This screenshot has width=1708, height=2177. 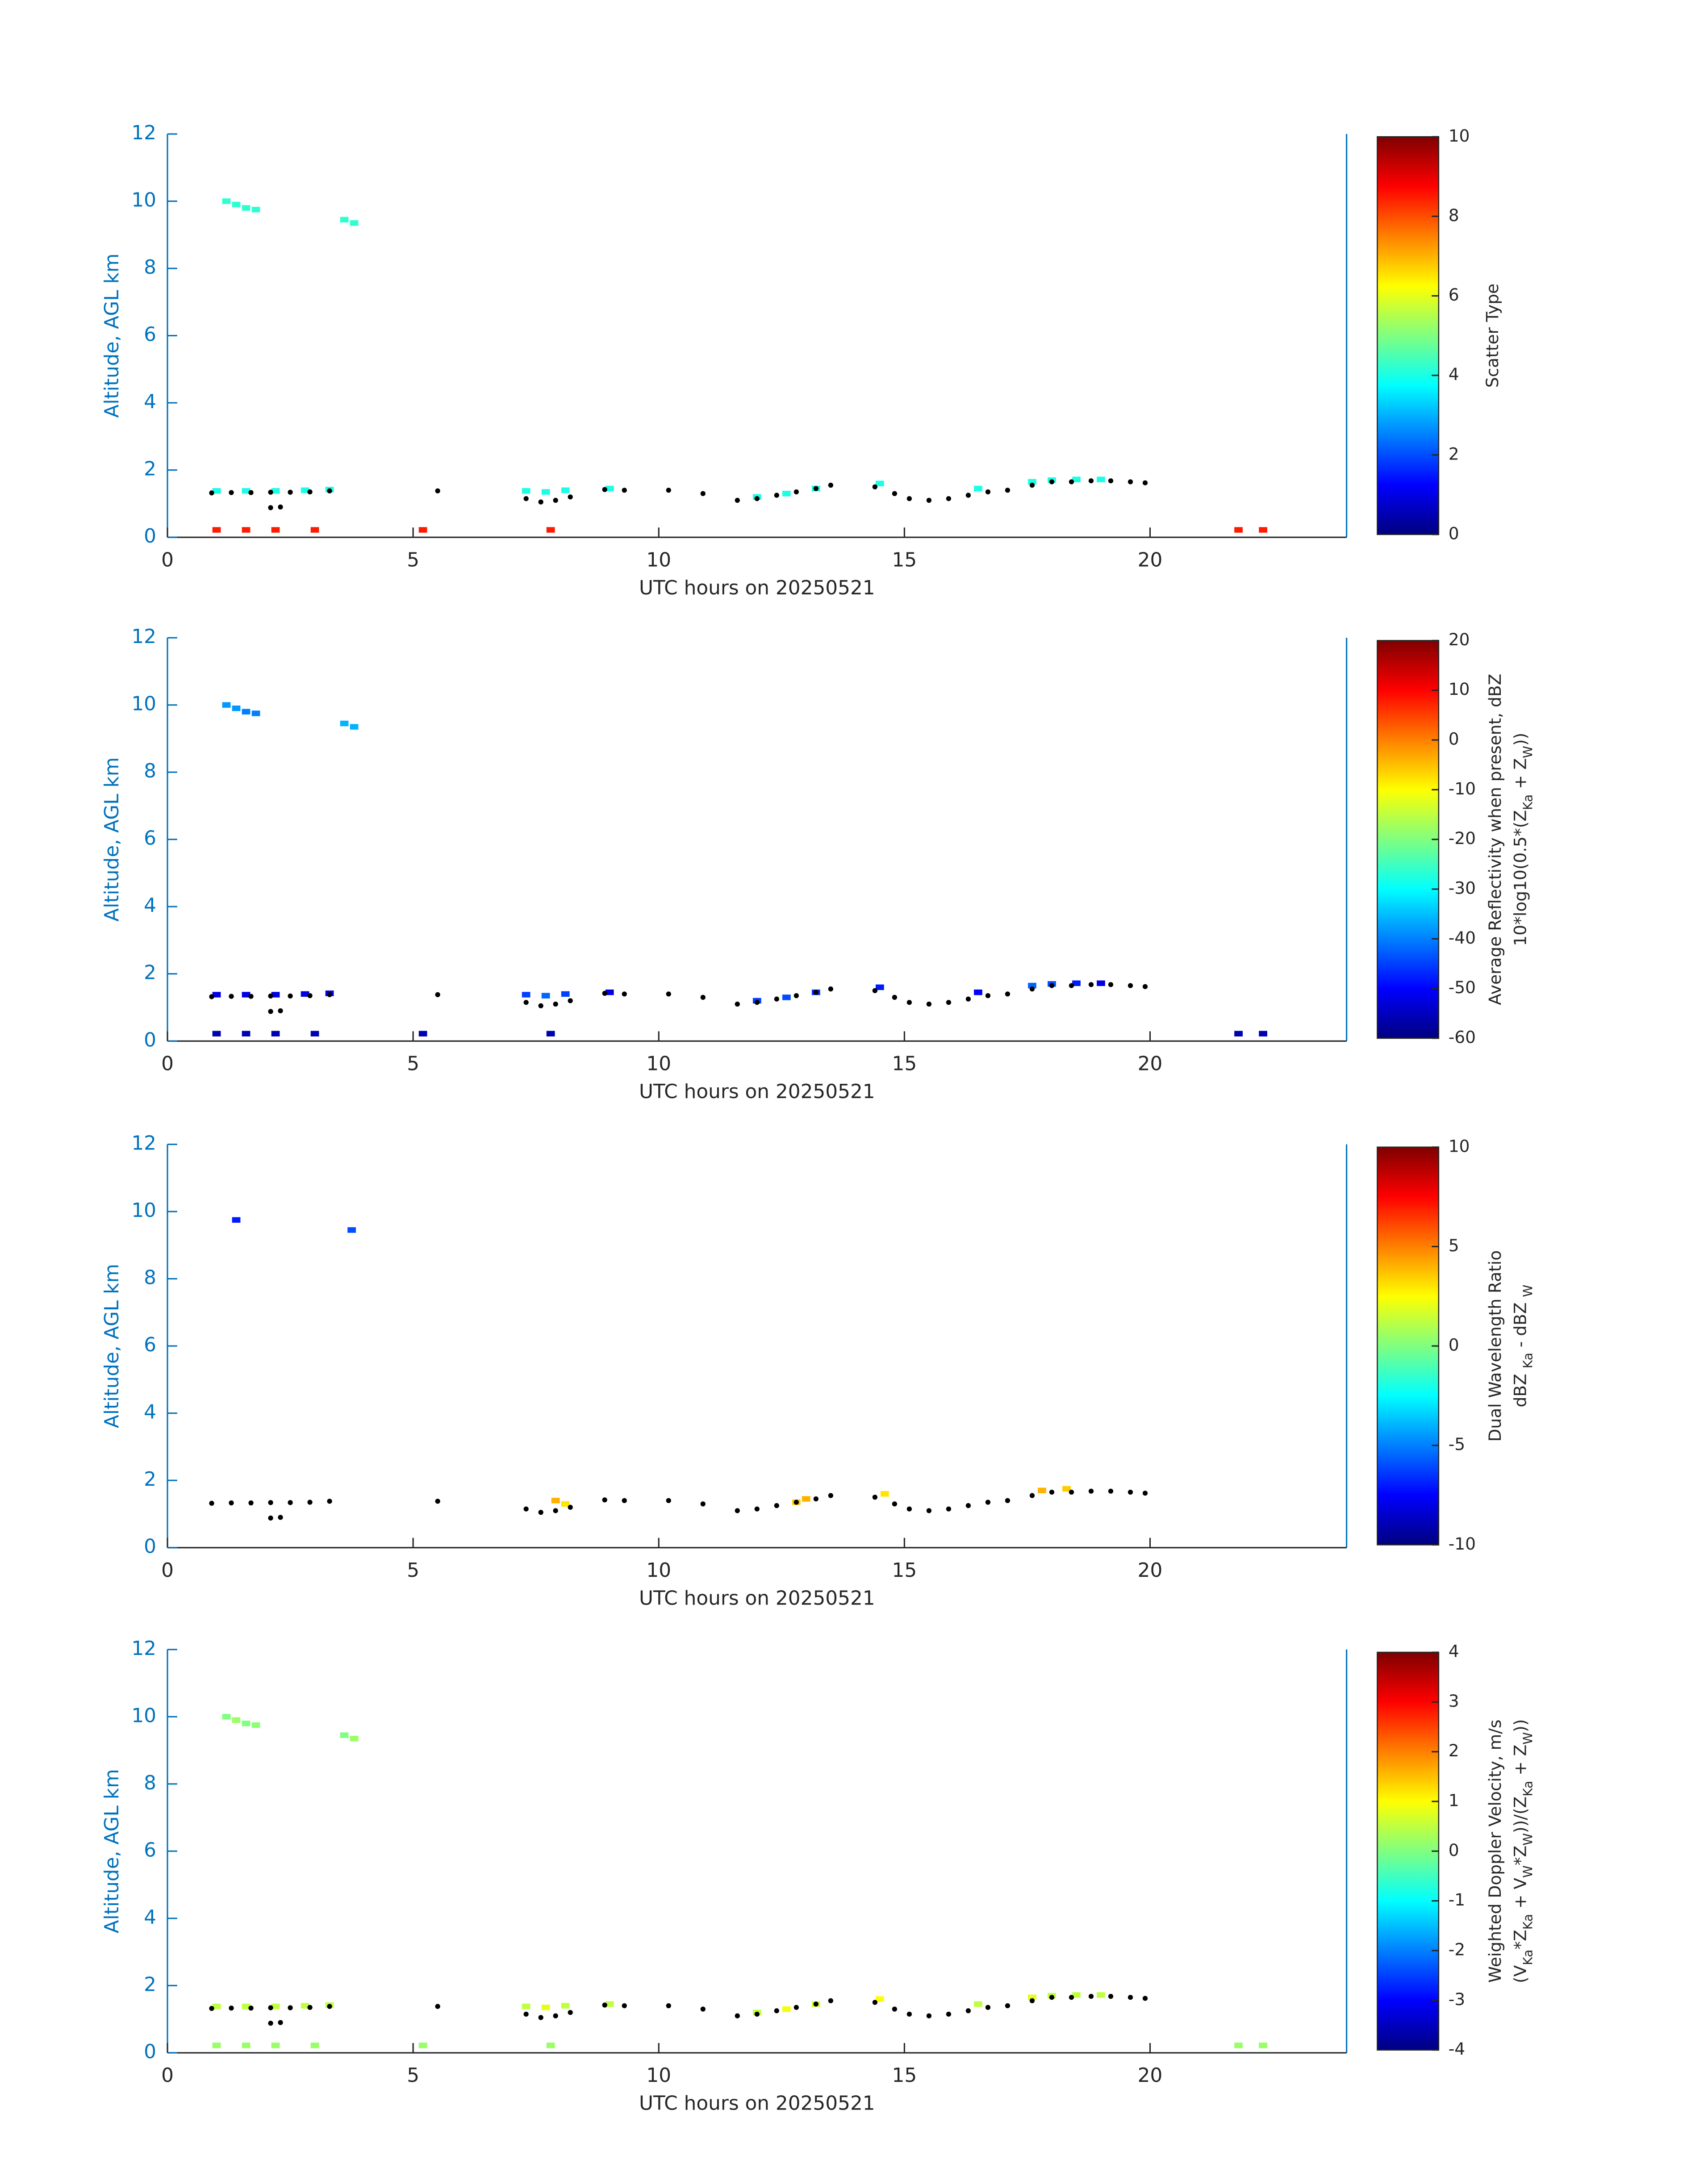 What do you see at coordinates (1520, 1325) in the screenshot?
I see `label-part: - dBZ` at bounding box center [1520, 1325].